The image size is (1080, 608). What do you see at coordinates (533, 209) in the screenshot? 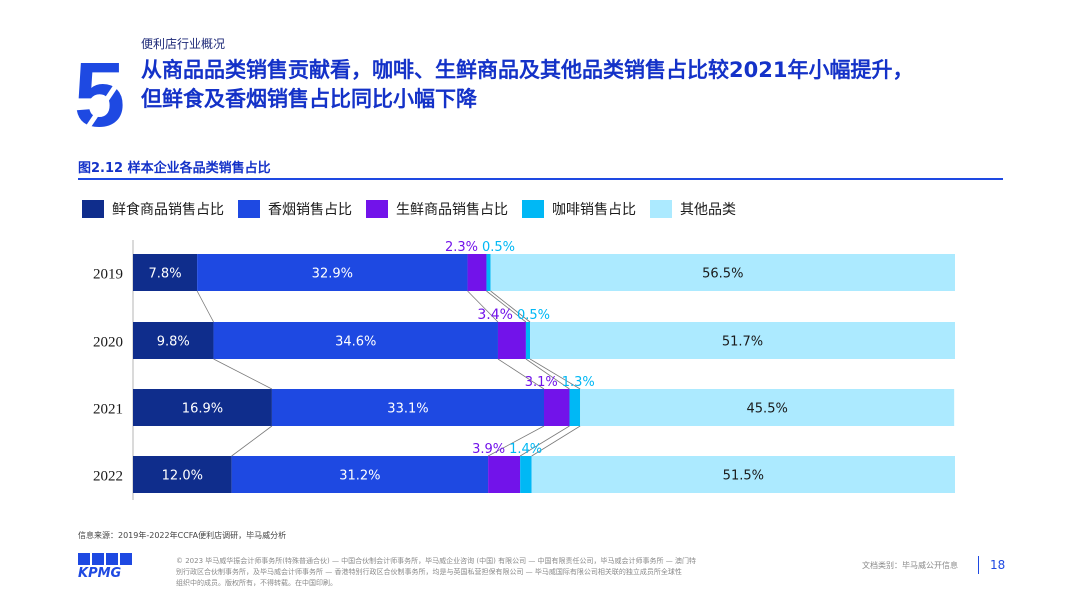
I see `legend-swatch-coffee` at bounding box center [533, 209].